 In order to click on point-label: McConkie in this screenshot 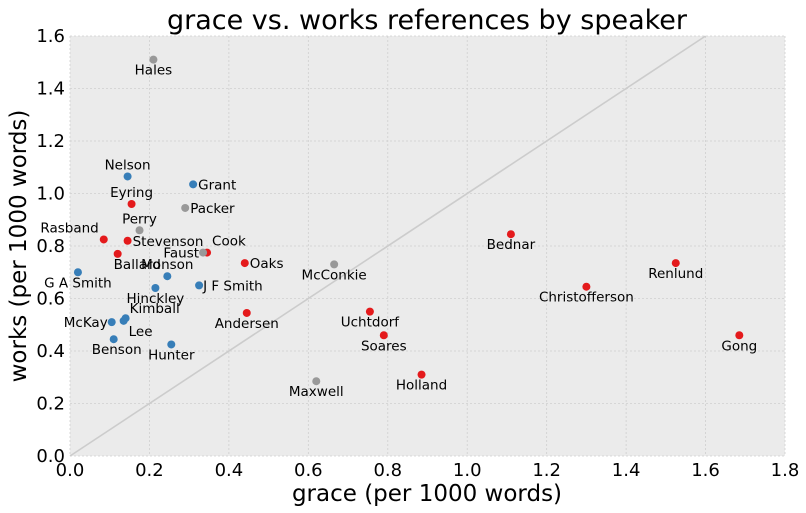, I will do `click(334, 275)`.